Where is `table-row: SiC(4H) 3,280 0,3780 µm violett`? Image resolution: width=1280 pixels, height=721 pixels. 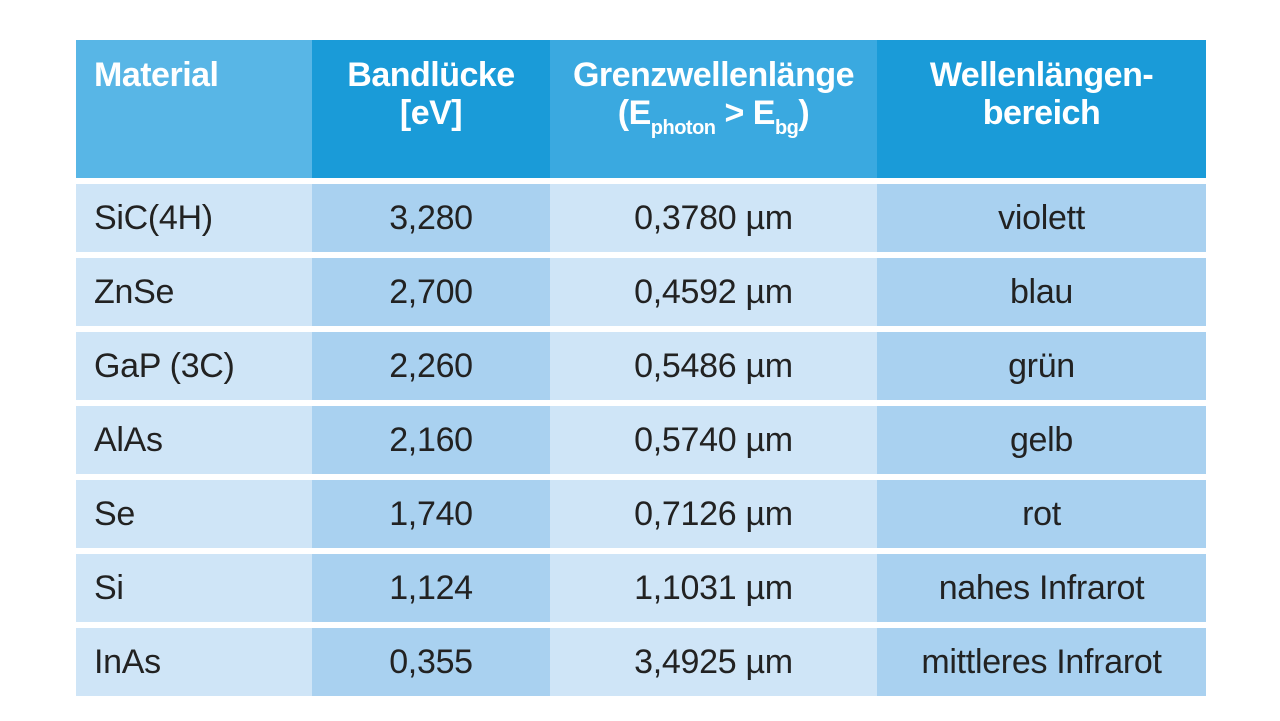 table-row: SiC(4H) 3,280 0,3780 µm violett is located at coordinates (641, 219).